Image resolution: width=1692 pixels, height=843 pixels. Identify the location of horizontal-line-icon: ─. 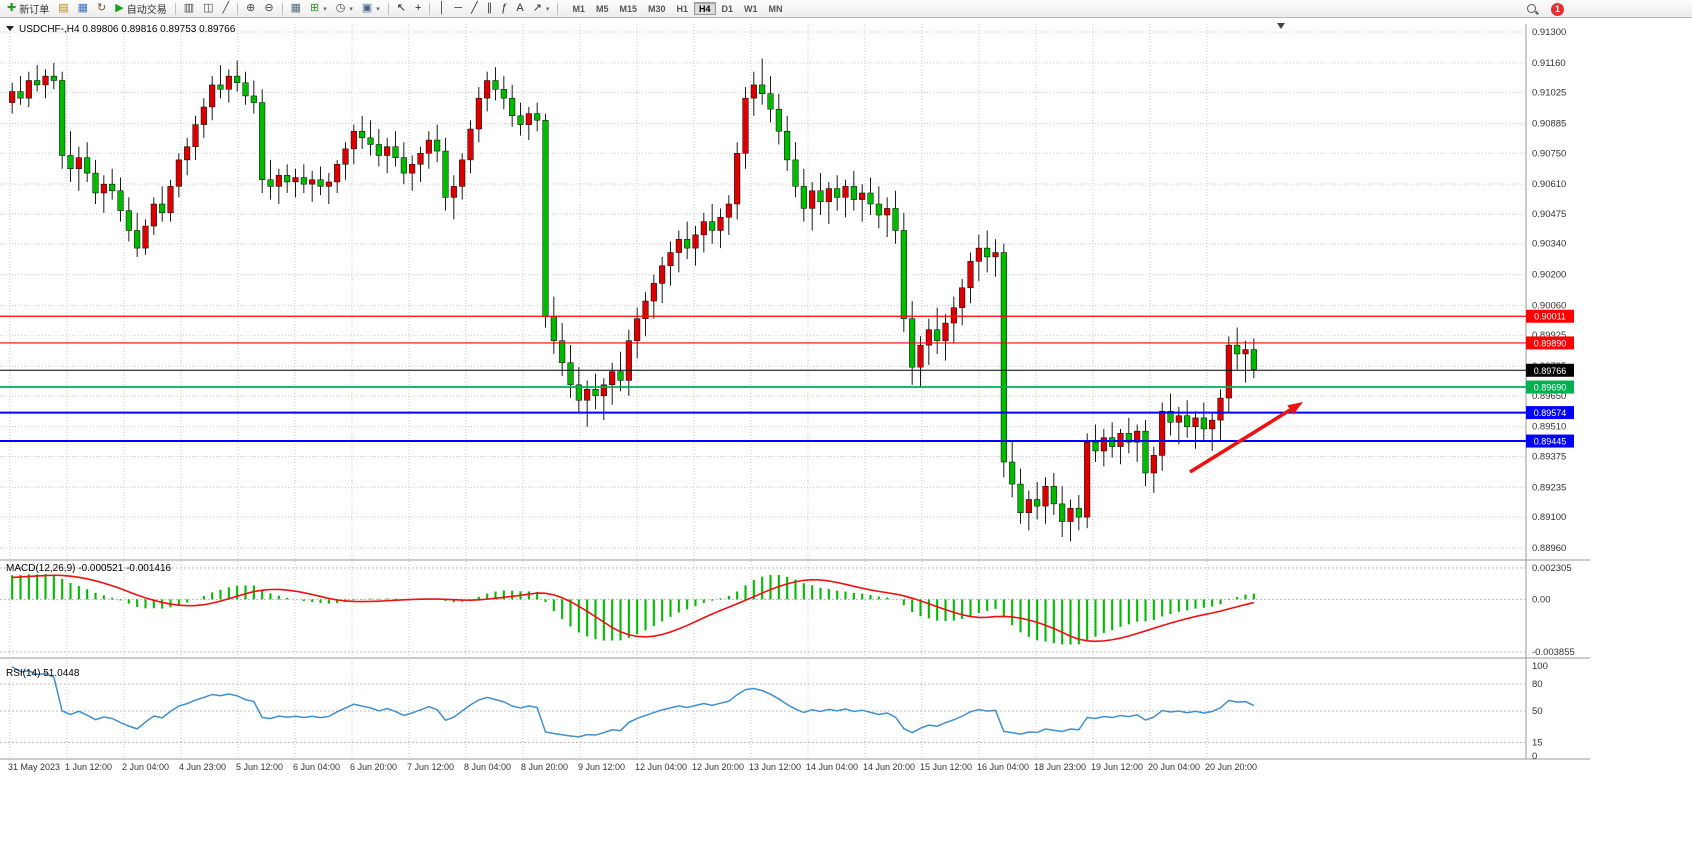
(458, 8).